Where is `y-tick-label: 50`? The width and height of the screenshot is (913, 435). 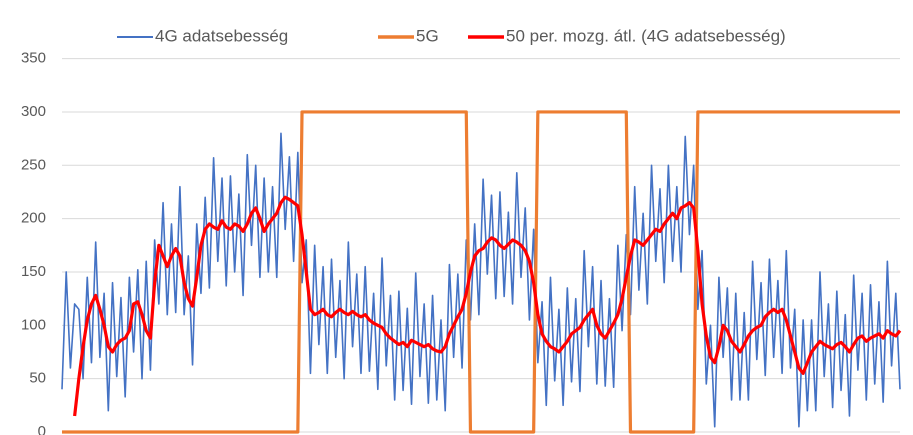 y-tick-label: 50 is located at coordinates (37, 378).